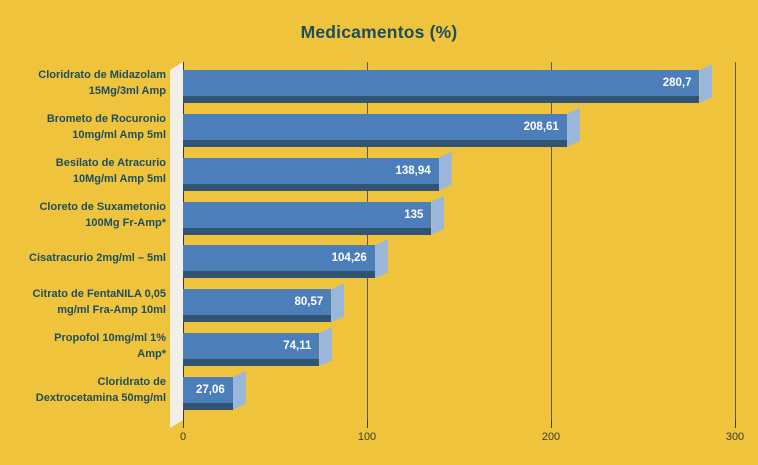 Image resolution: width=758 pixels, height=465 pixels. What do you see at coordinates (102, 83) in the screenshot?
I see `category-label: Cloridrato de Midazolam 15Mg/3ml Amp` at bounding box center [102, 83].